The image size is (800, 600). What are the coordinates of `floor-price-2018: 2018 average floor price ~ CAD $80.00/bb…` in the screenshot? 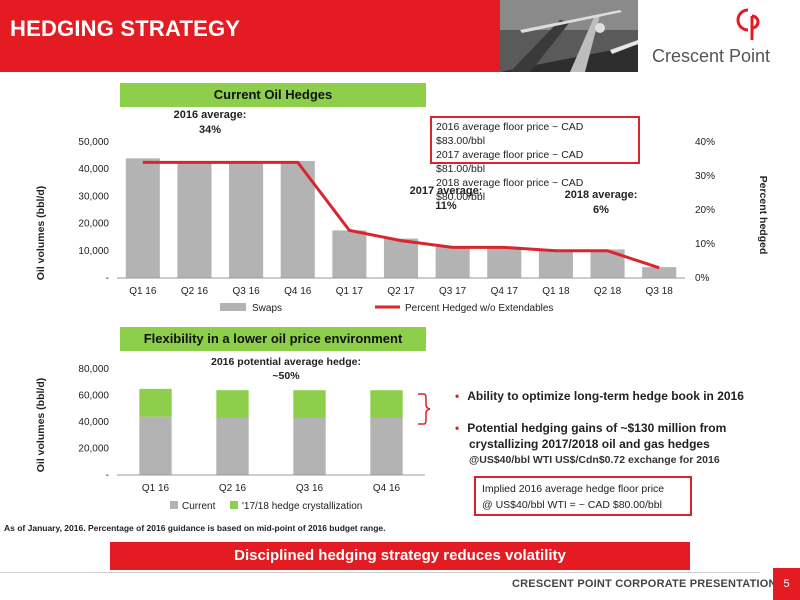 It's located at (510, 190).